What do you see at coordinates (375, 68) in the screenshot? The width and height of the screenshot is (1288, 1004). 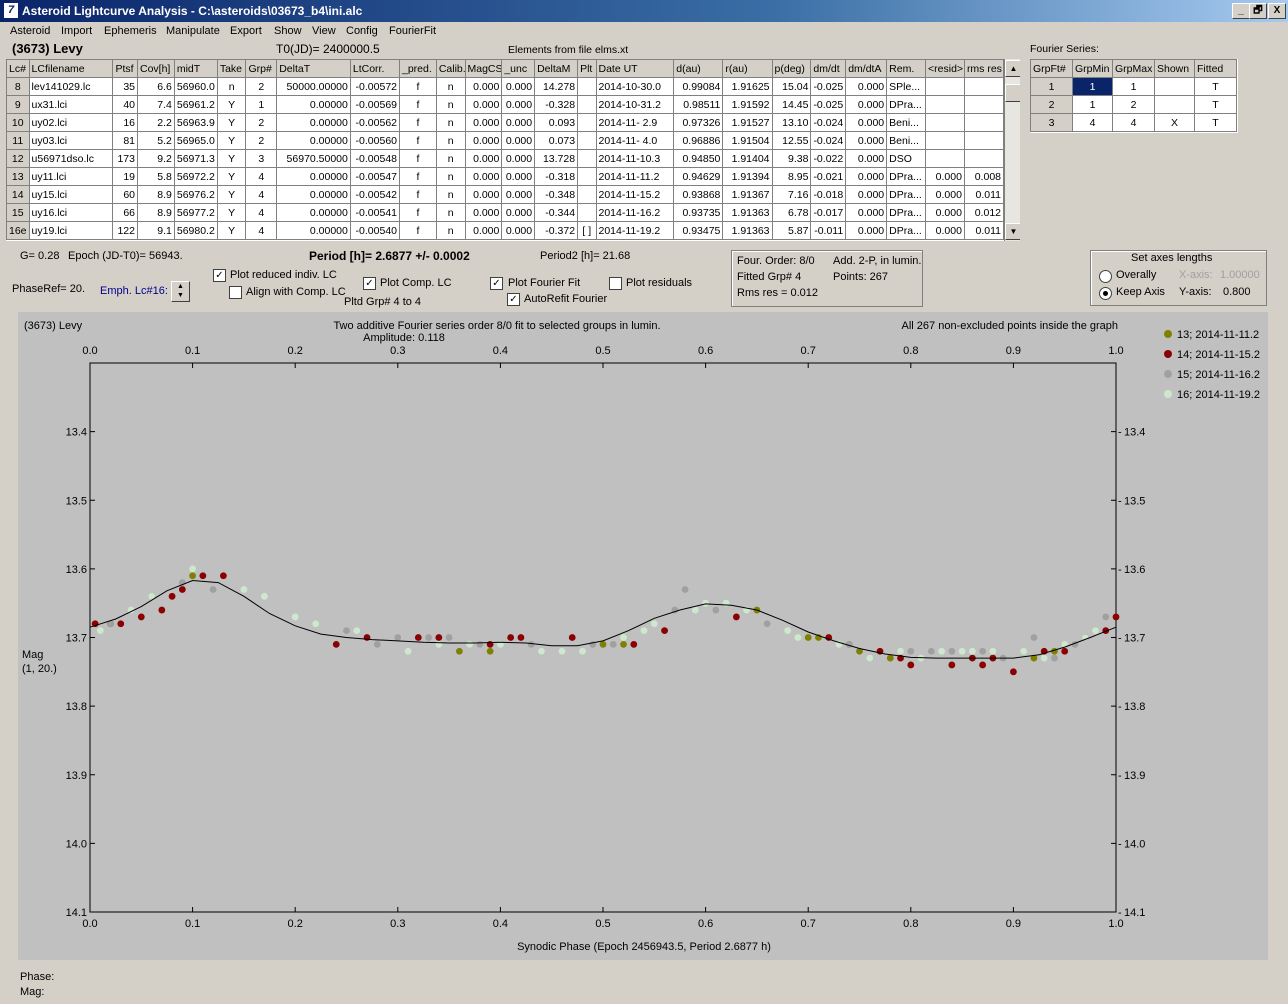 I see `column-header: LtCorr.` at bounding box center [375, 68].